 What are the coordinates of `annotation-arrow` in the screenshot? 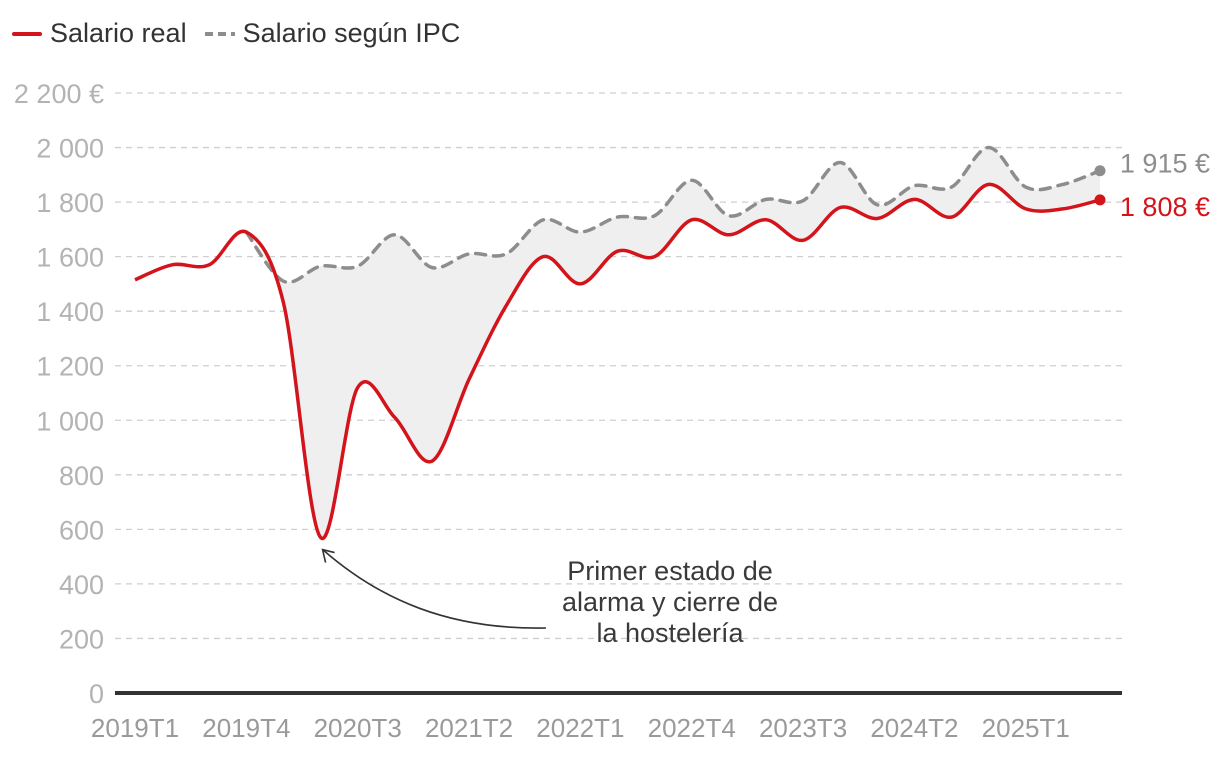 It's located at (434, 588).